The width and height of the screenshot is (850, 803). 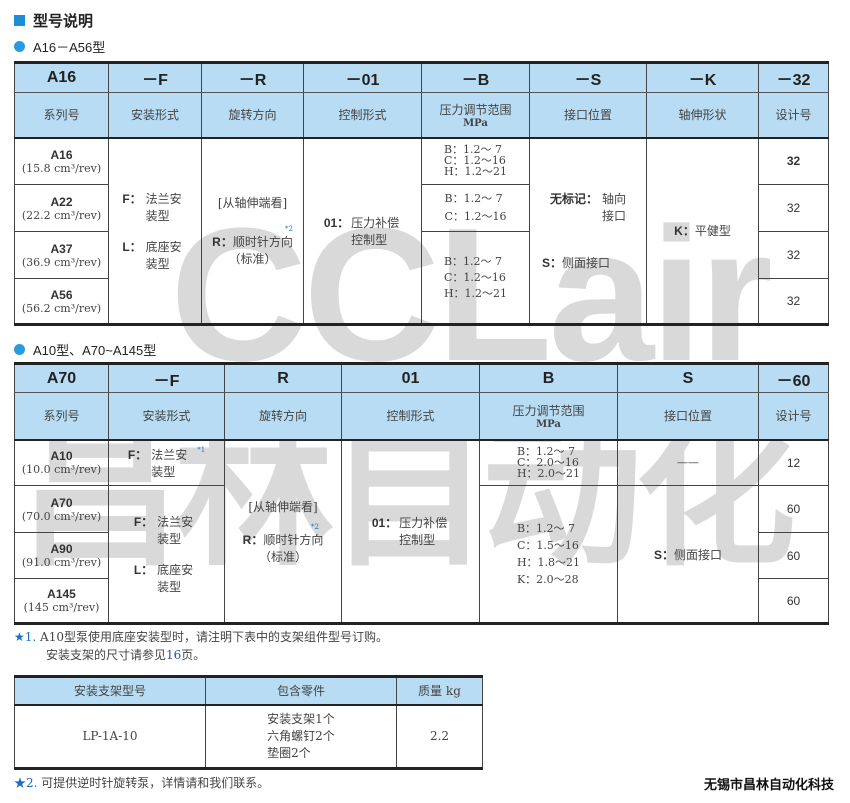 What do you see at coordinates (61, 154) in the screenshot?
I see `model-name: A16` at bounding box center [61, 154].